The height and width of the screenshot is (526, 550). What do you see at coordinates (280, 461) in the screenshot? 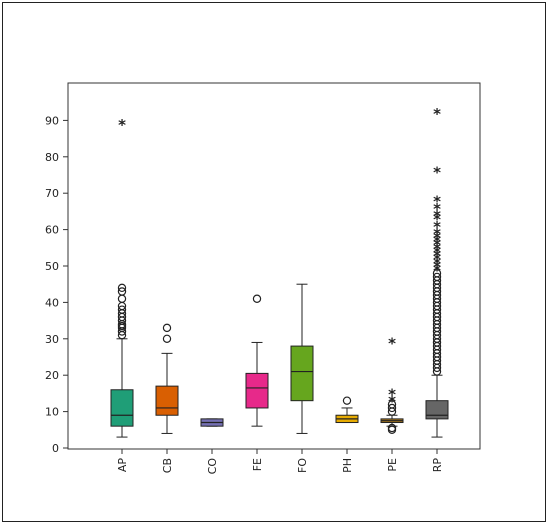
I see `x-axis: AP CB CO FE FO PH PE RP` at bounding box center [280, 461].